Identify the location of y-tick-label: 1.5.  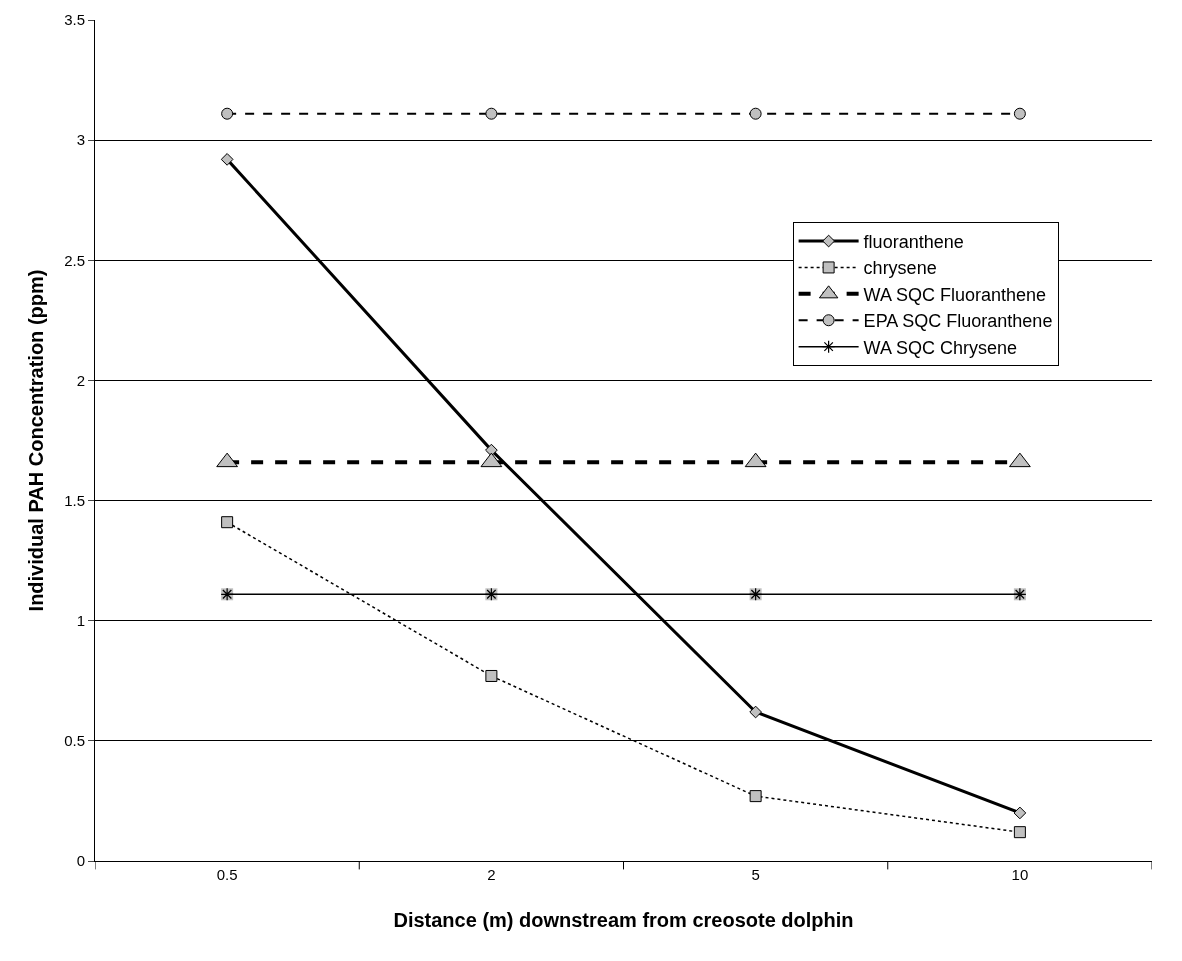
(74, 500).